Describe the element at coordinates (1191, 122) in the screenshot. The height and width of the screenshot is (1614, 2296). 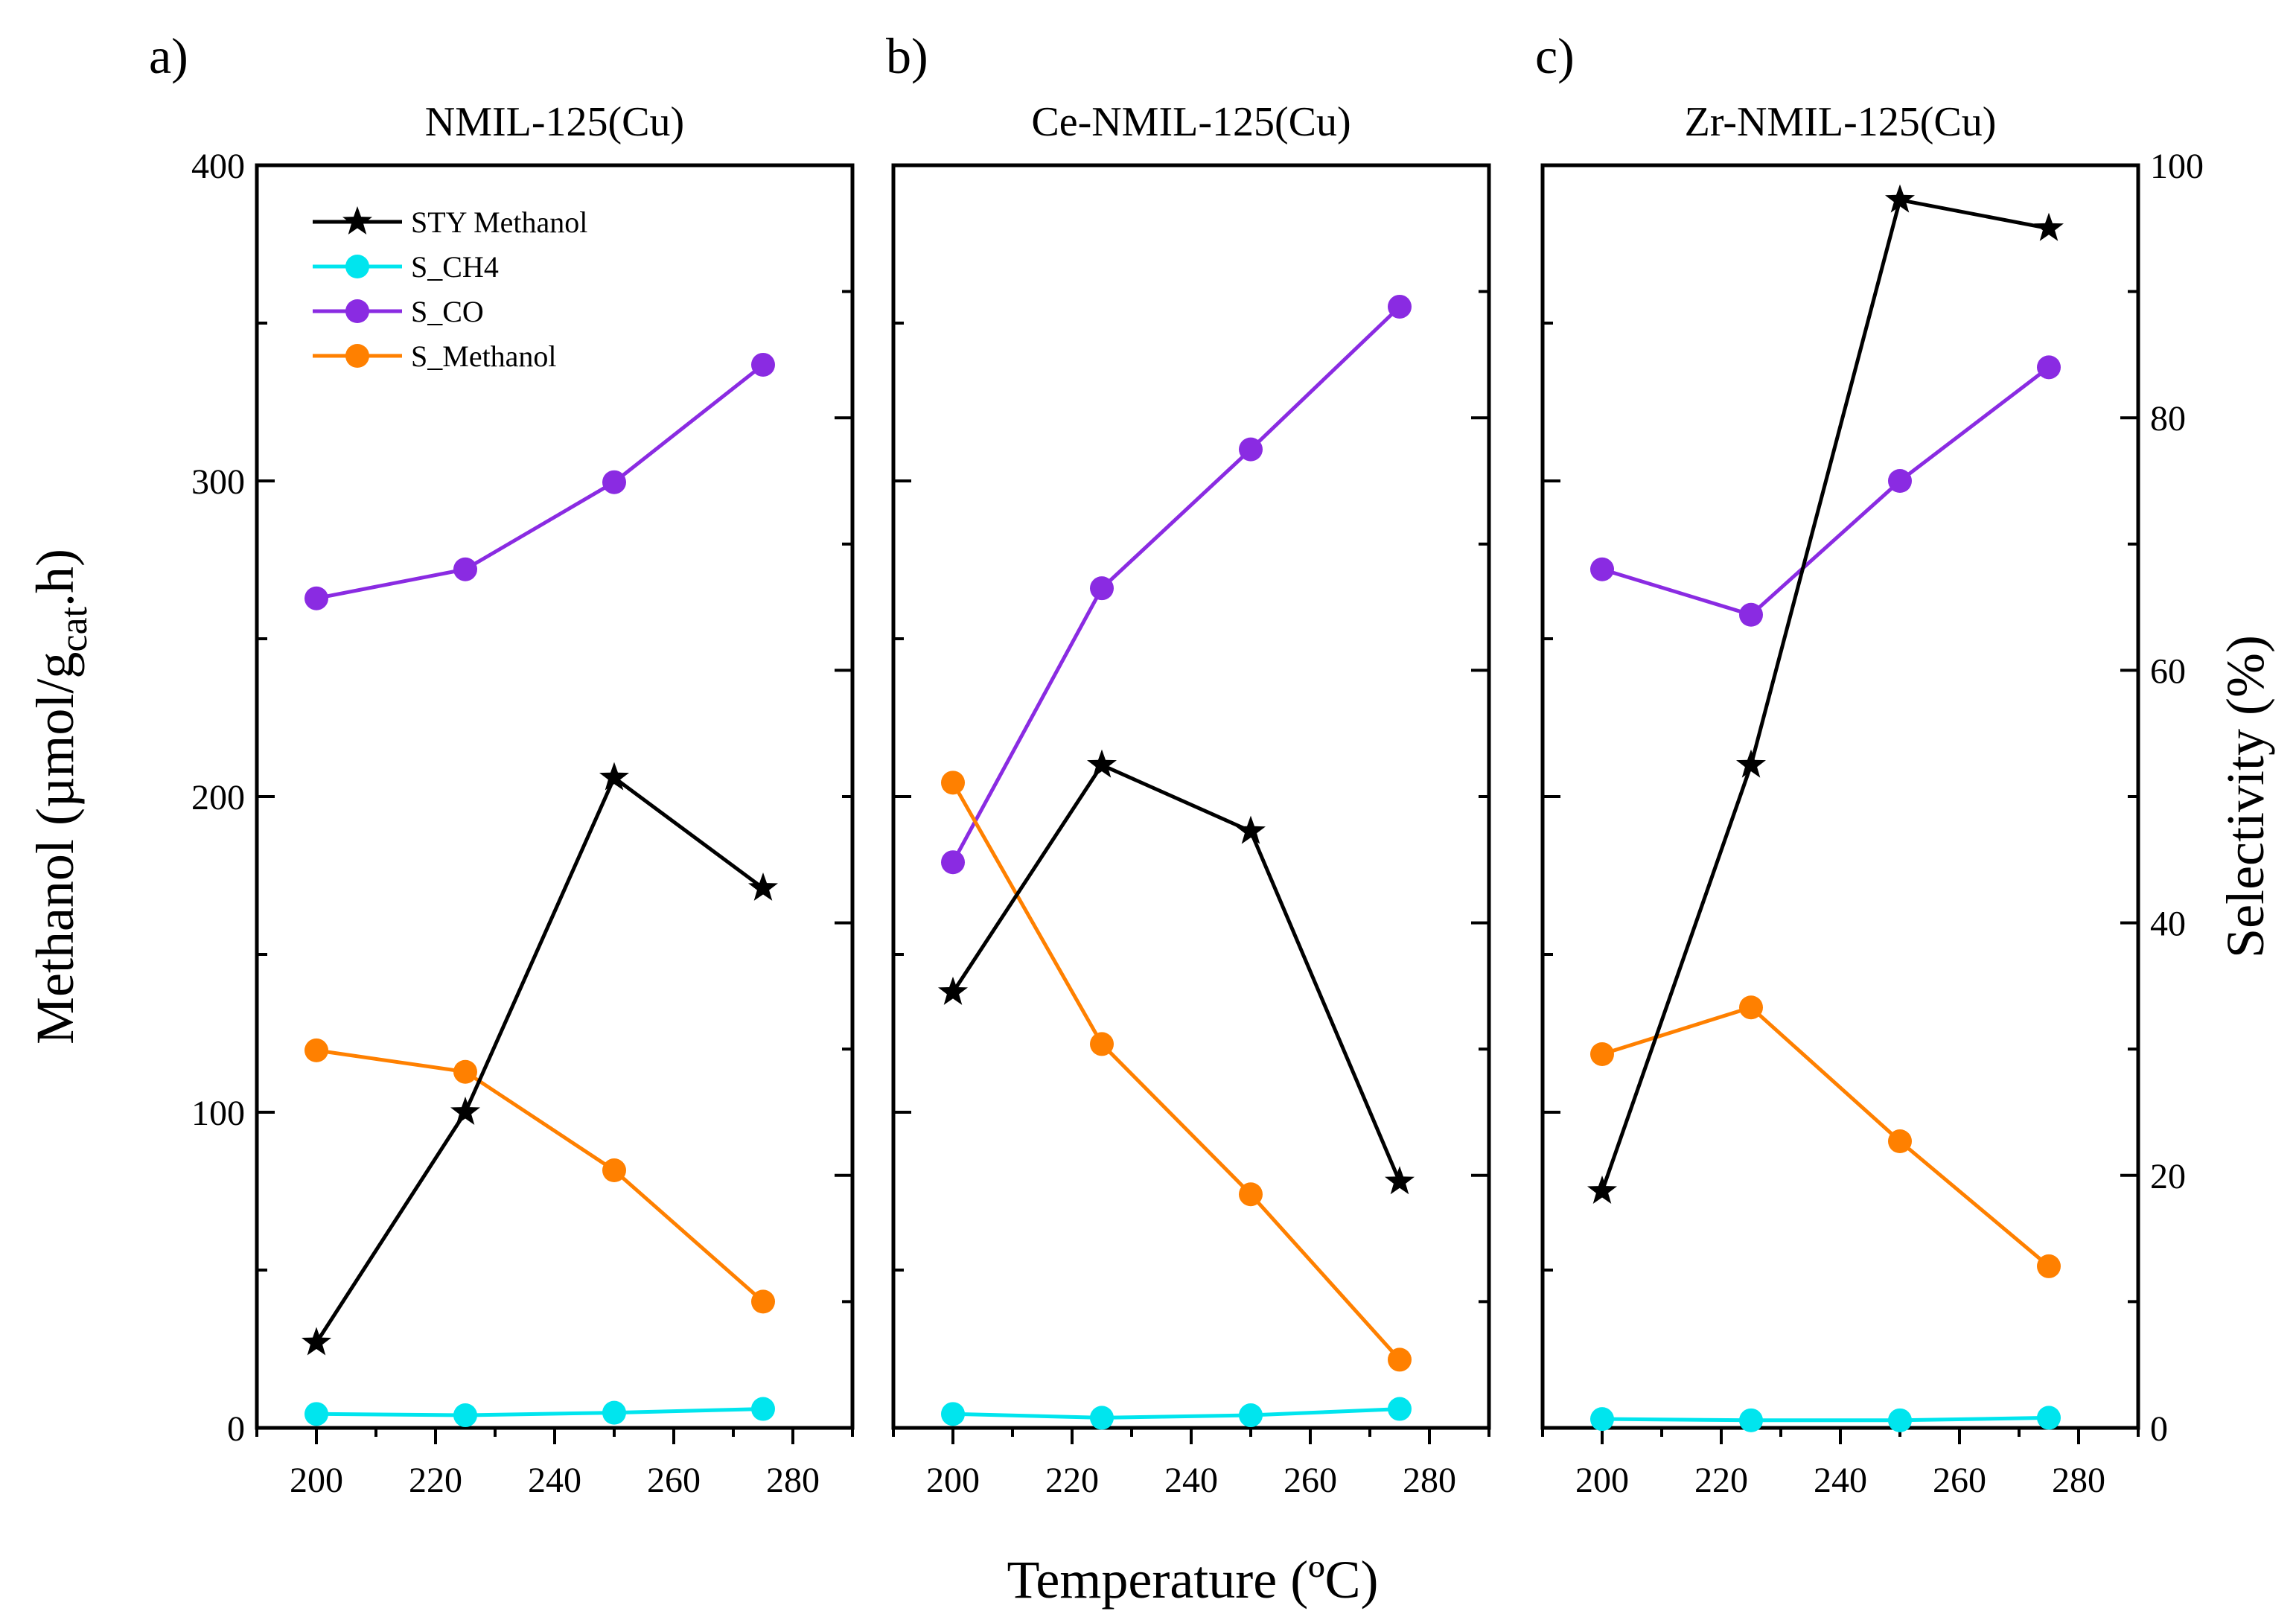
I see `panel-title: Ce-NMIL-125(Cu)` at that location.